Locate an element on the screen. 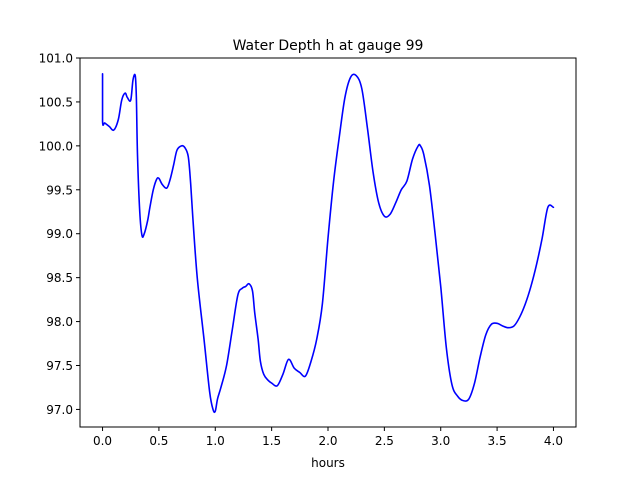 This screenshot has width=640, height=484. y-tick-label: 97.5 is located at coordinates (59, 366).